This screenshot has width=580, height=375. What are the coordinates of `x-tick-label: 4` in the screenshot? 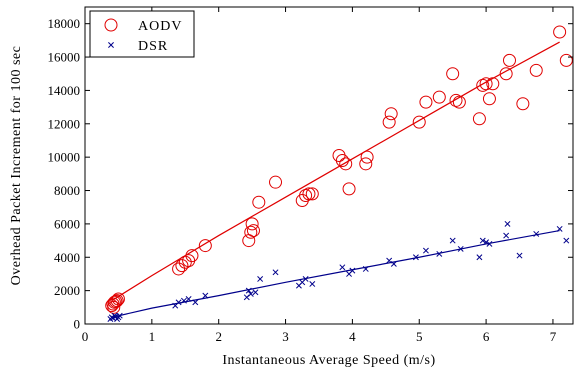 It's located at (352, 336).